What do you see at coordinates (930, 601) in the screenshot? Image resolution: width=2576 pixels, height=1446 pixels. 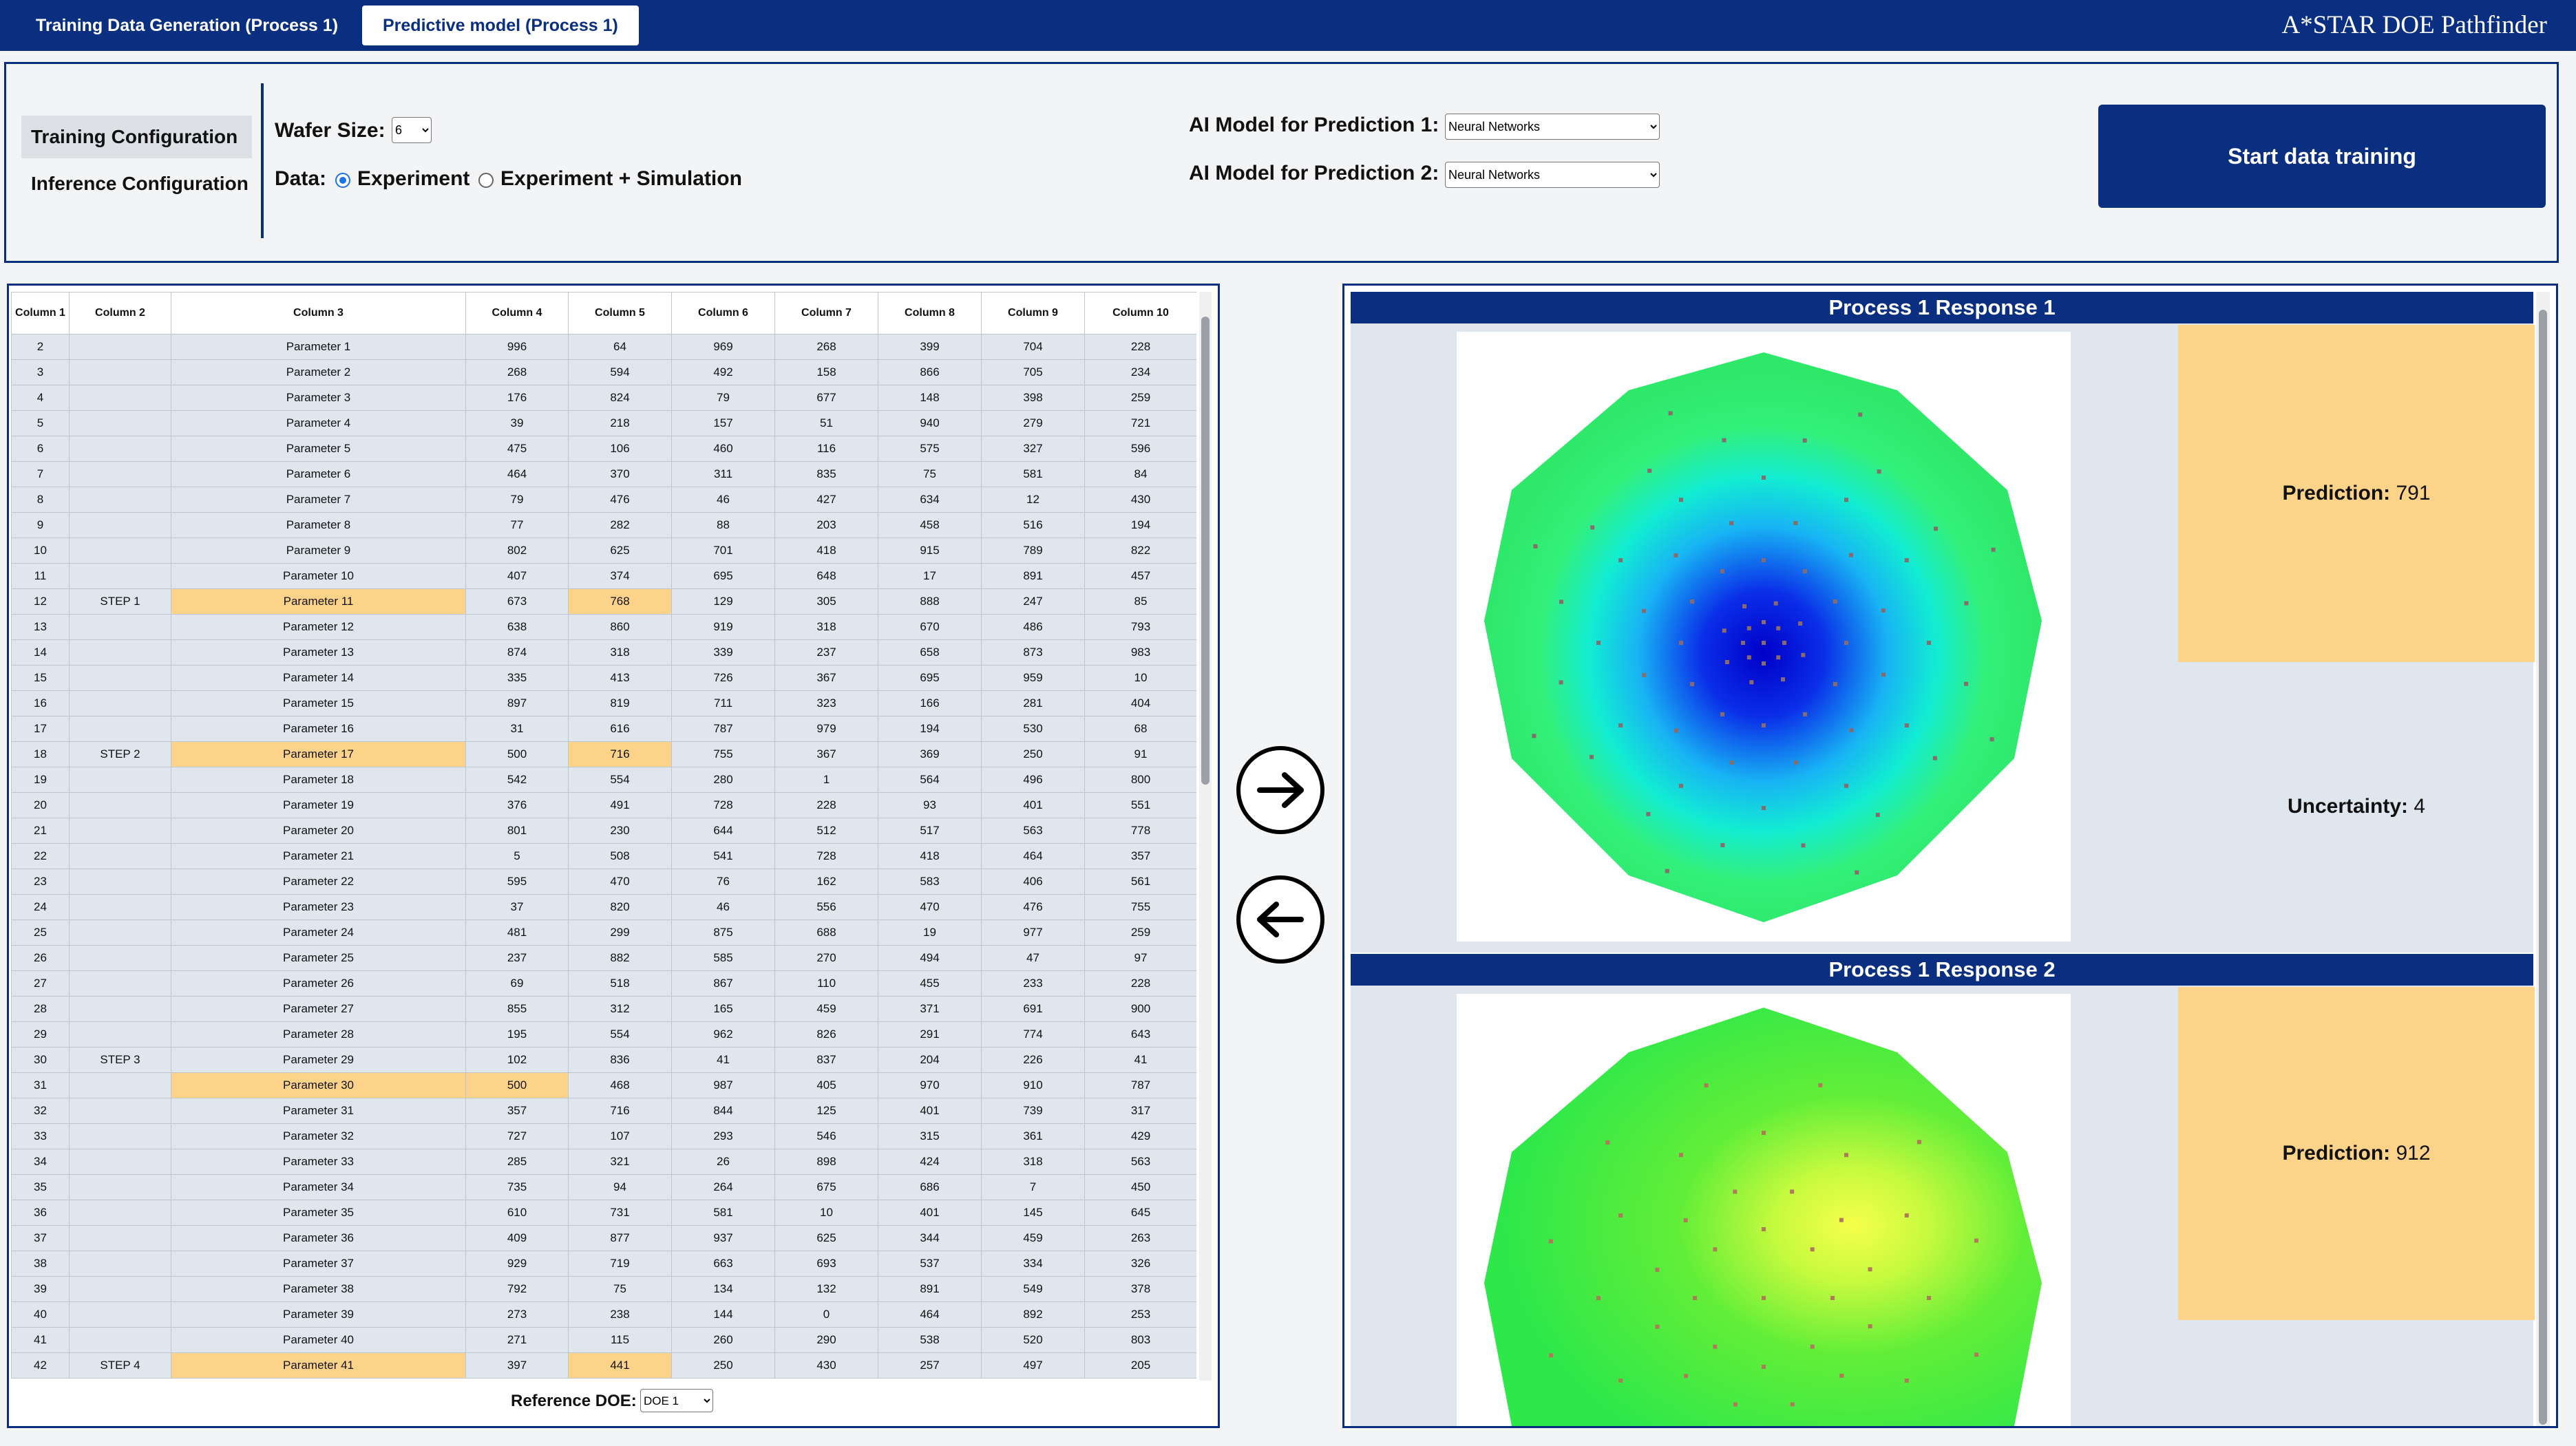 I see `table-cell: 888` at bounding box center [930, 601].